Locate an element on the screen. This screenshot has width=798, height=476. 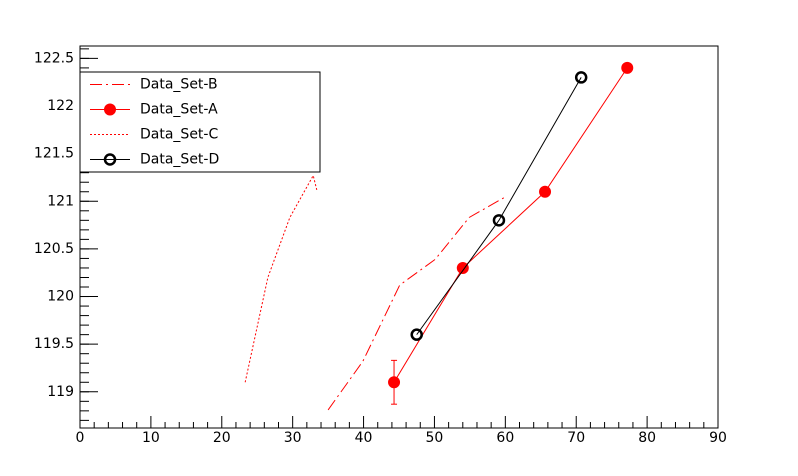
x-tick-label: 70 is located at coordinates (576, 438).